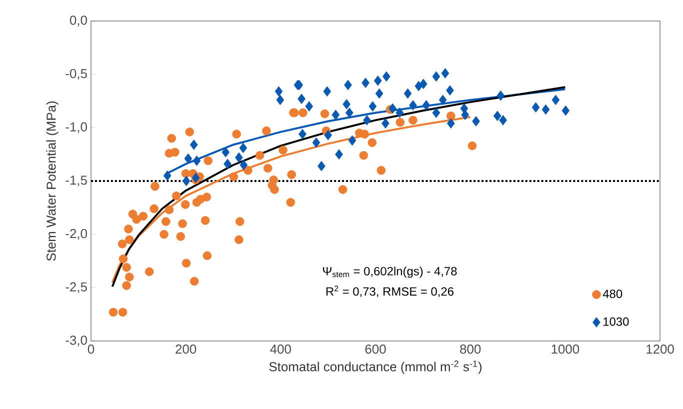  Describe the element at coordinates (52, 181) in the screenshot. I see `y-axis-title: Stem Water Potential (MPa)` at that location.